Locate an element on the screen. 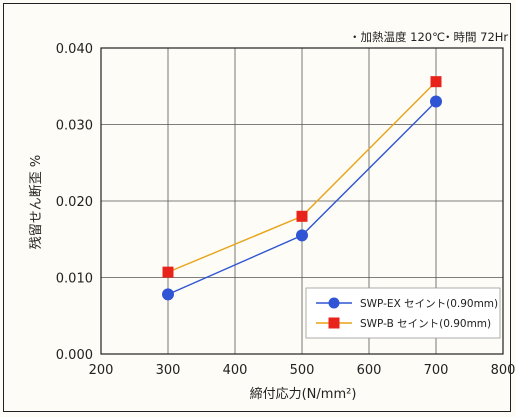 This screenshot has height=417, width=516. legend-label-ex: SWP-EX セイント(0.90mm) is located at coordinates (429, 304).